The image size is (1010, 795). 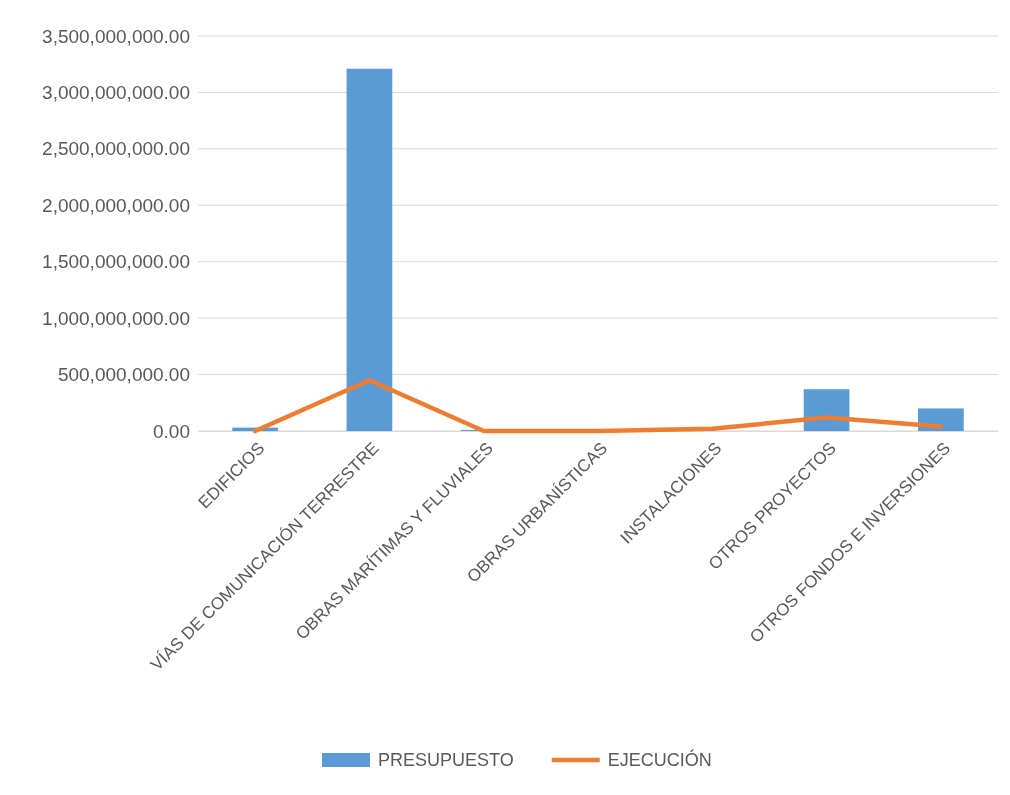 I want to click on bar, so click(x=369, y=249).